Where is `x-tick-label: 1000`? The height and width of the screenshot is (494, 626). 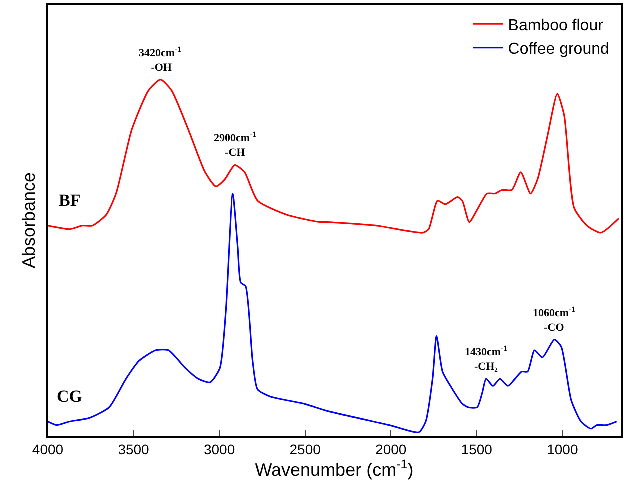
x-tick-label: 1000 is located at coordinates (562, 450).